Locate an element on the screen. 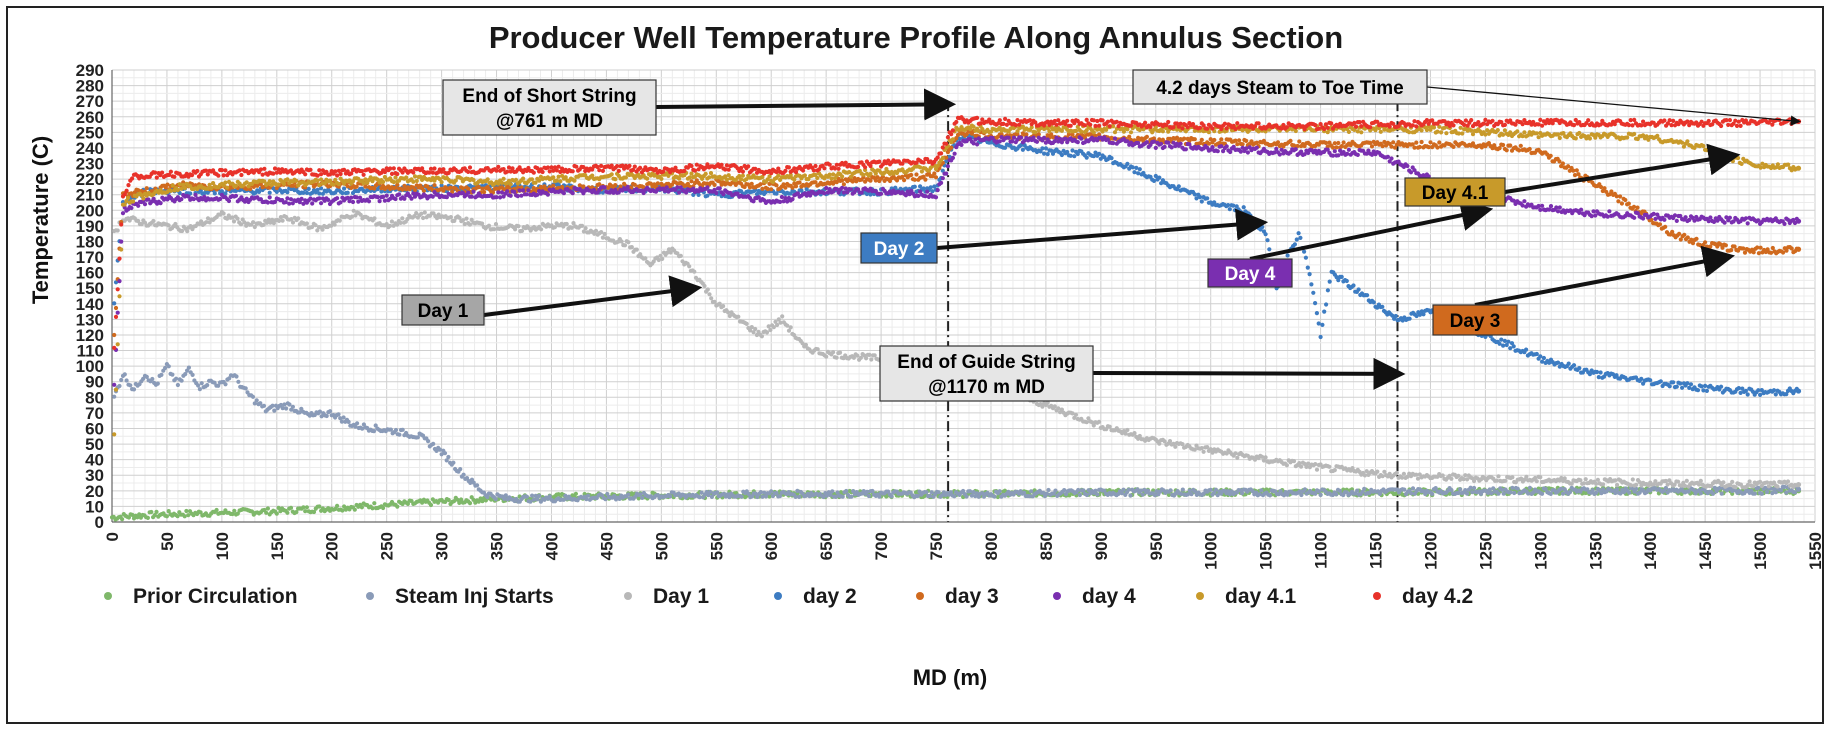  y-tick-label: 210 is located at coordinates (90, 195).